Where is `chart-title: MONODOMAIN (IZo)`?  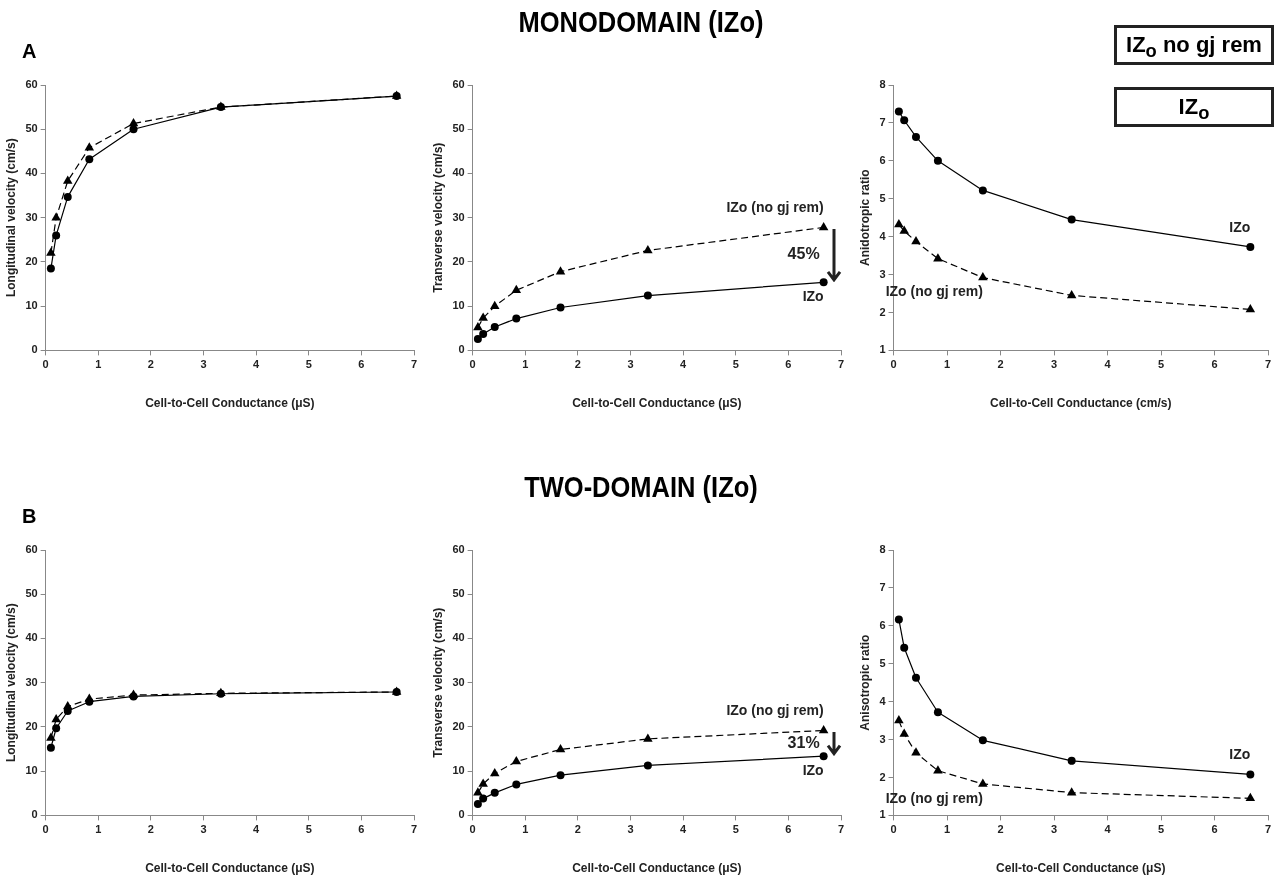
chart-title: MONODOMAIN (IZo) is located at coordinates (641, 22).